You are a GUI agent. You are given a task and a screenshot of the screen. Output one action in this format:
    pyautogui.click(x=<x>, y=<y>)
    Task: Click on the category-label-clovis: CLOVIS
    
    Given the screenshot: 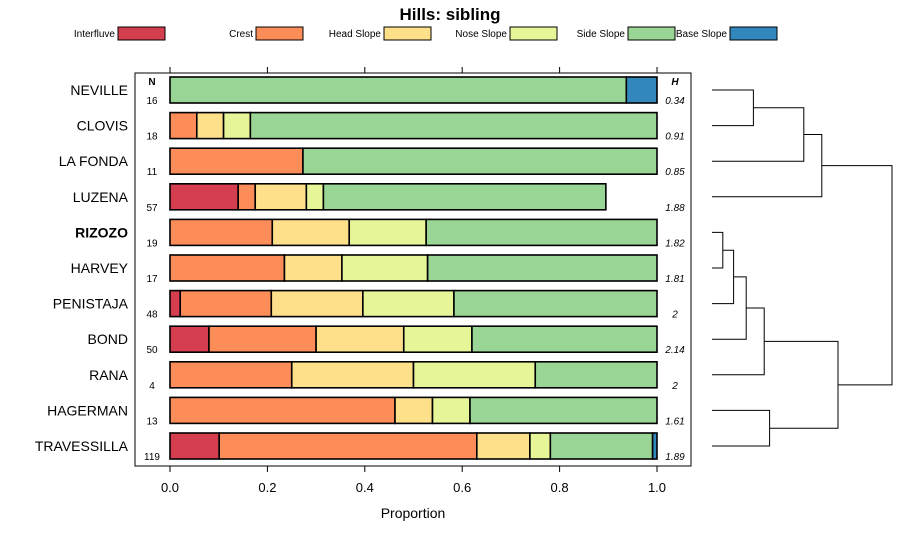 What is the action you would take?
    pyautogui.click(x=102, y=126)
    